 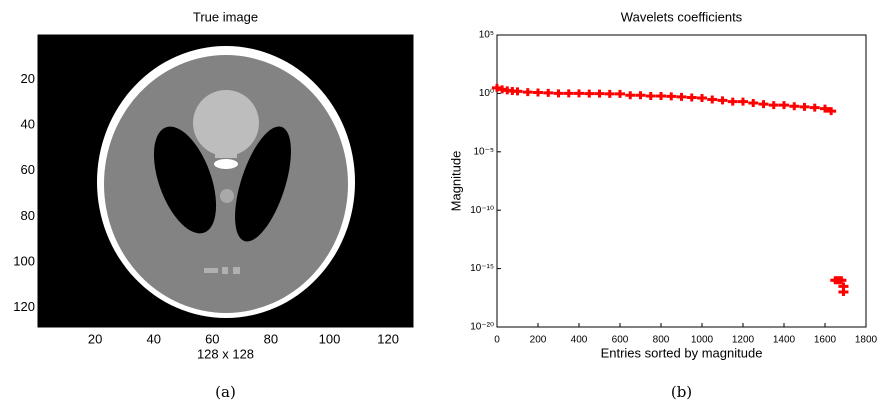 What do you see at coordinates (95, 338) in the screenshot?
I see `x-tick-label: 20` at bounding box center [95, 338].